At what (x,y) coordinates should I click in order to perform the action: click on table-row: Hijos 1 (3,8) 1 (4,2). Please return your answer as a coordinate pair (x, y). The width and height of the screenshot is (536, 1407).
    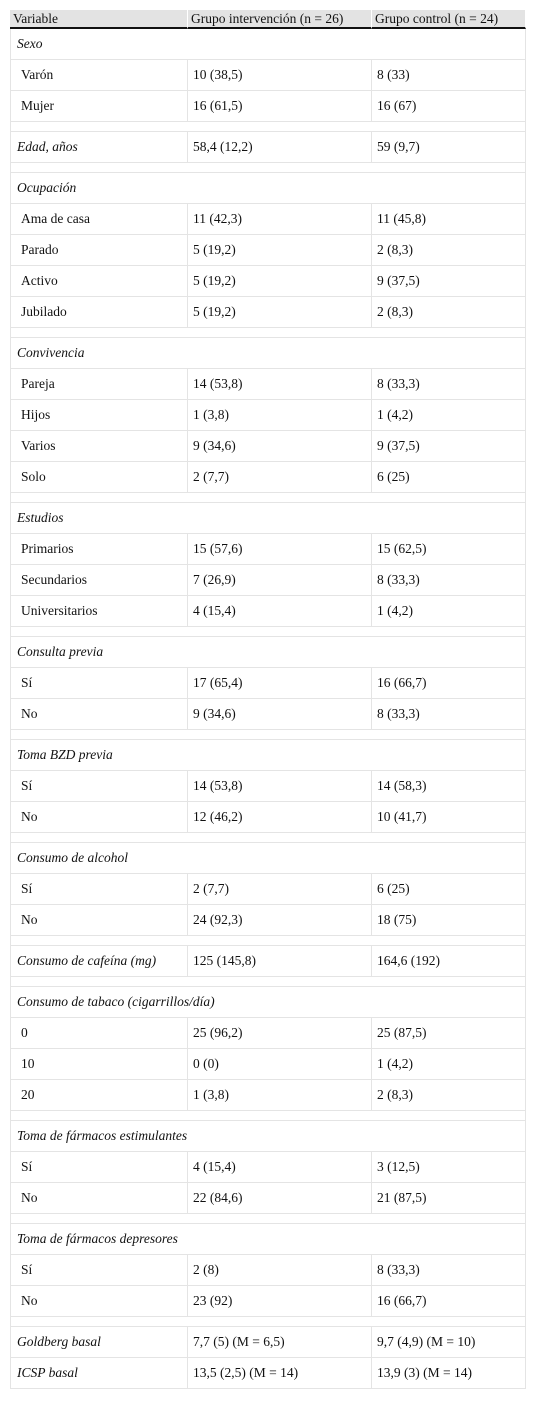
    Looking at the image, I should click on (268, 415).